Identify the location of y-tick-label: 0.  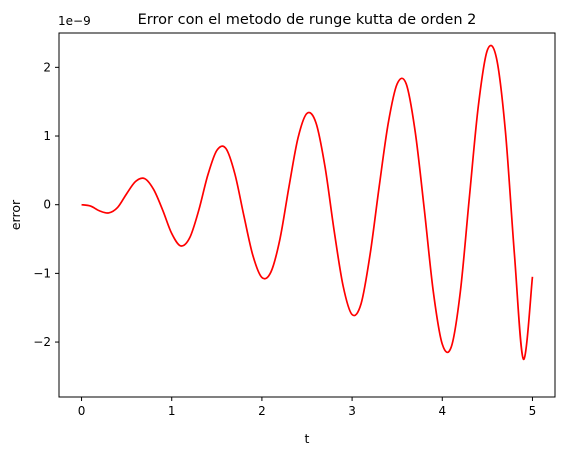
(47, 205).